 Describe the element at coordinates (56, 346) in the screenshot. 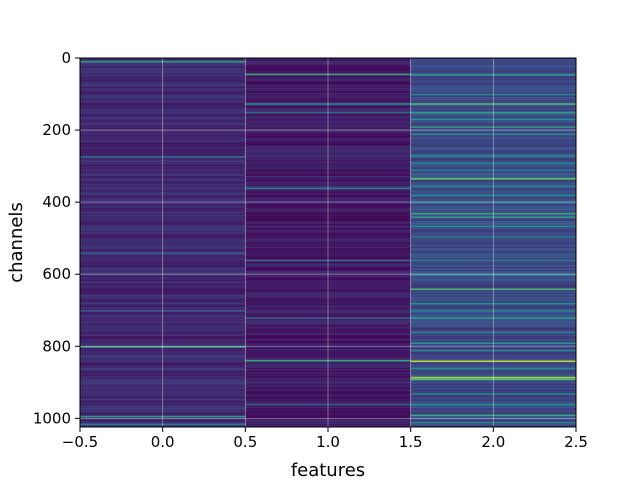

I see `y-tick-label: 800` at that location.